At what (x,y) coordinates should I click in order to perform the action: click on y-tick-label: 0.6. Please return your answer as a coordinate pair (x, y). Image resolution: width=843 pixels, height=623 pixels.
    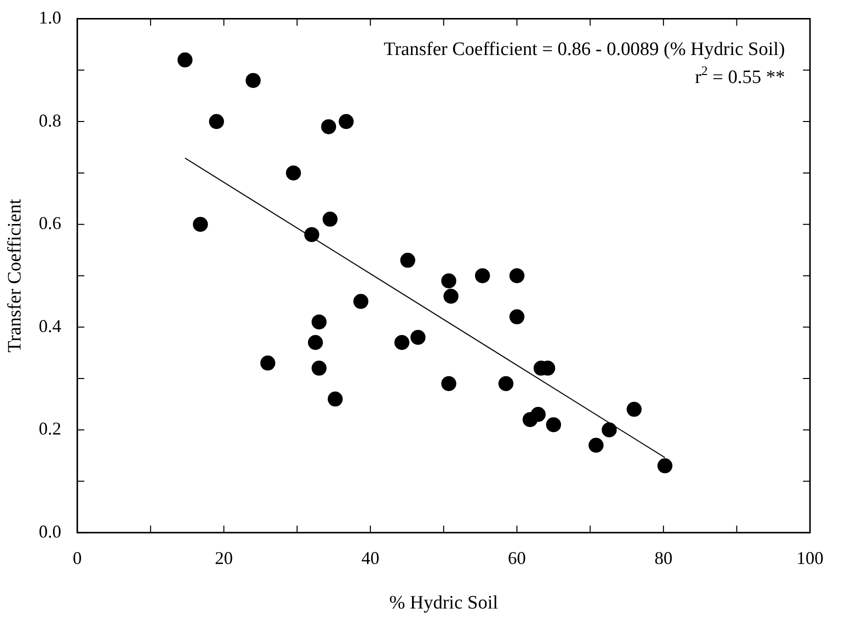
    Looking at the image, I should click on (50, 223).